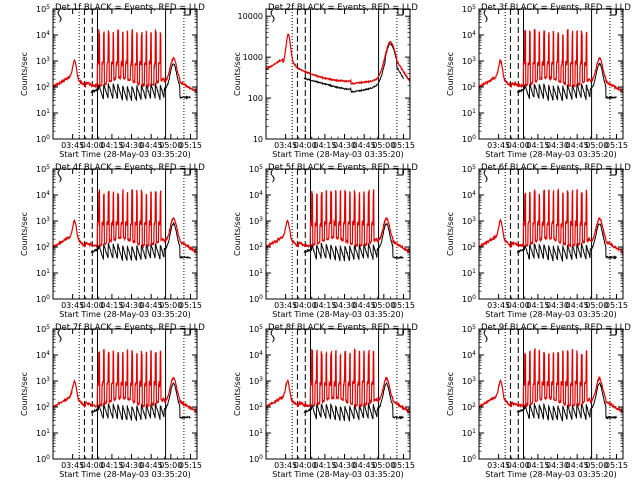 The width and height of the screenshot is (640, 480). I want to click on panel-title: Det 4f BLACK = Events, RED = LLD, so click(130, 168).